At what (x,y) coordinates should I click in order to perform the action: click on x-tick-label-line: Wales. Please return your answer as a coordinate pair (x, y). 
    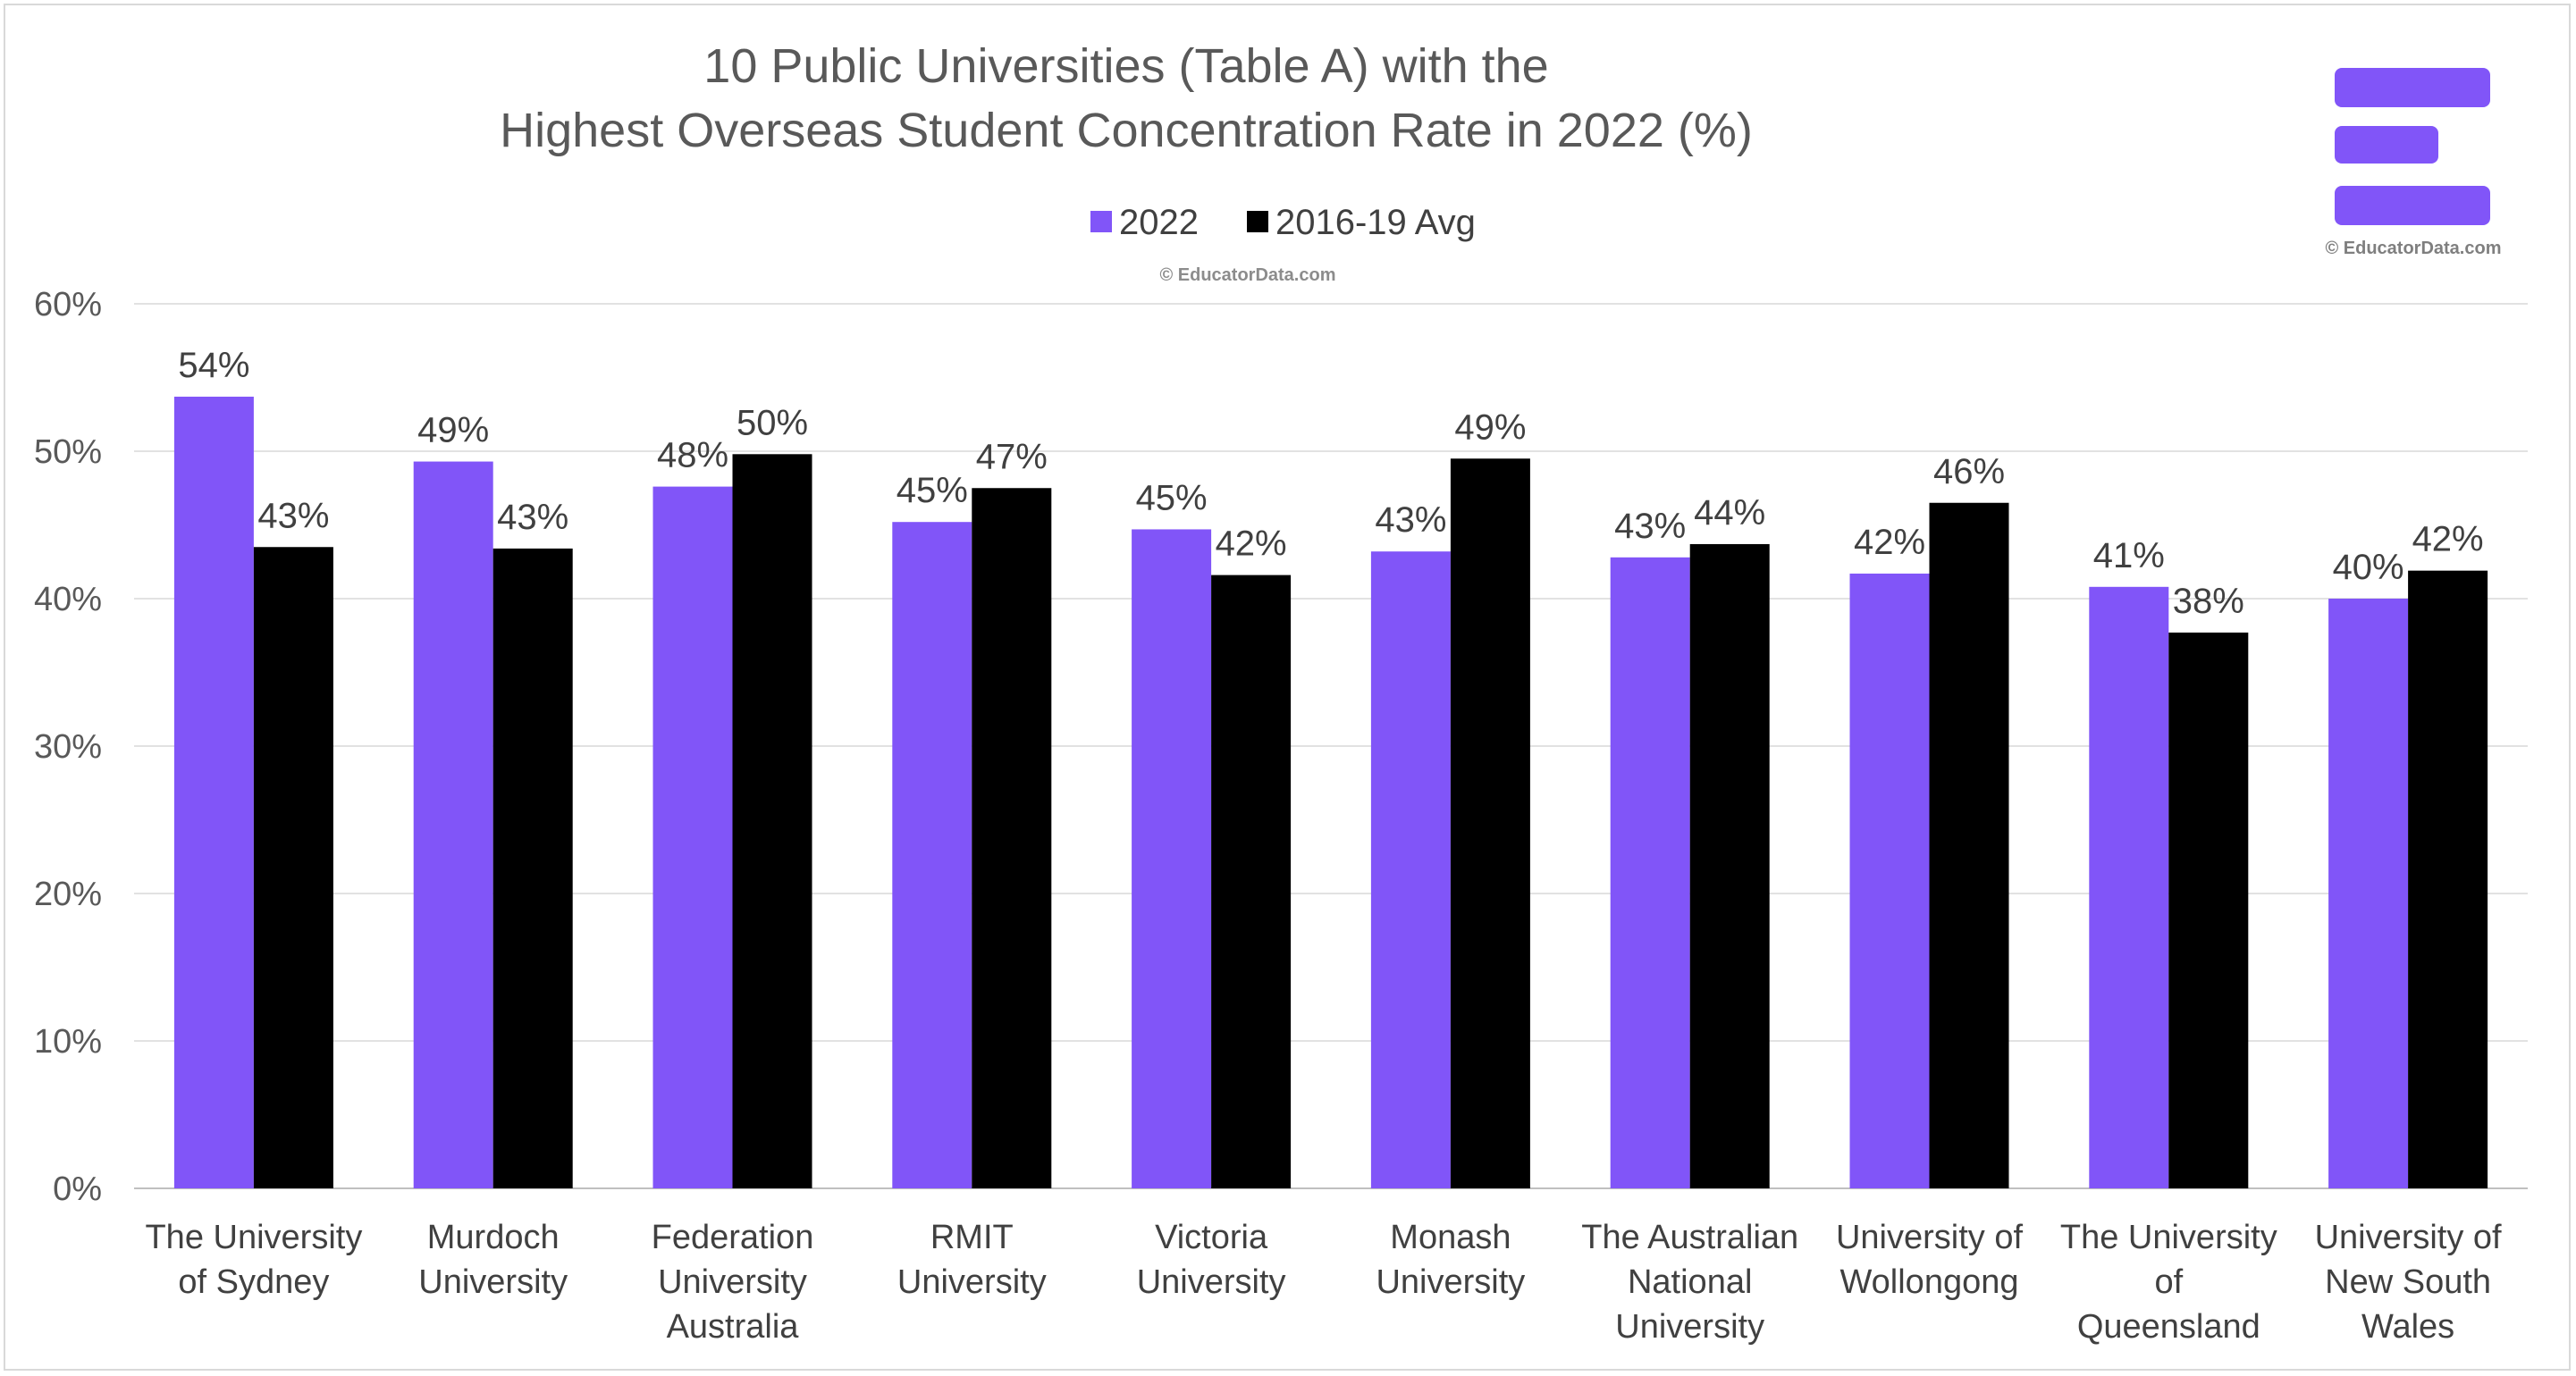
    Looking at the image, I should click on (2407, 1327).